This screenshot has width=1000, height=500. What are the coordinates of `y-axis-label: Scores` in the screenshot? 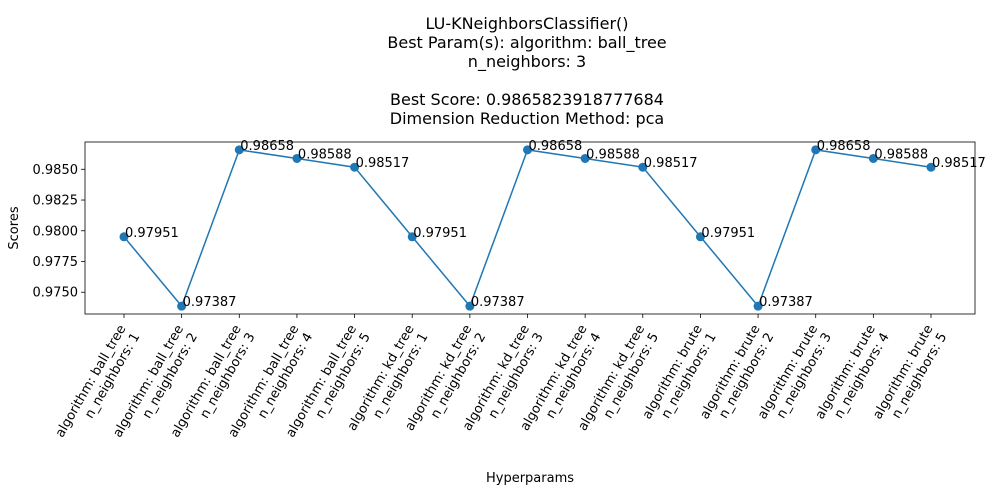 It's located at (14, 227).